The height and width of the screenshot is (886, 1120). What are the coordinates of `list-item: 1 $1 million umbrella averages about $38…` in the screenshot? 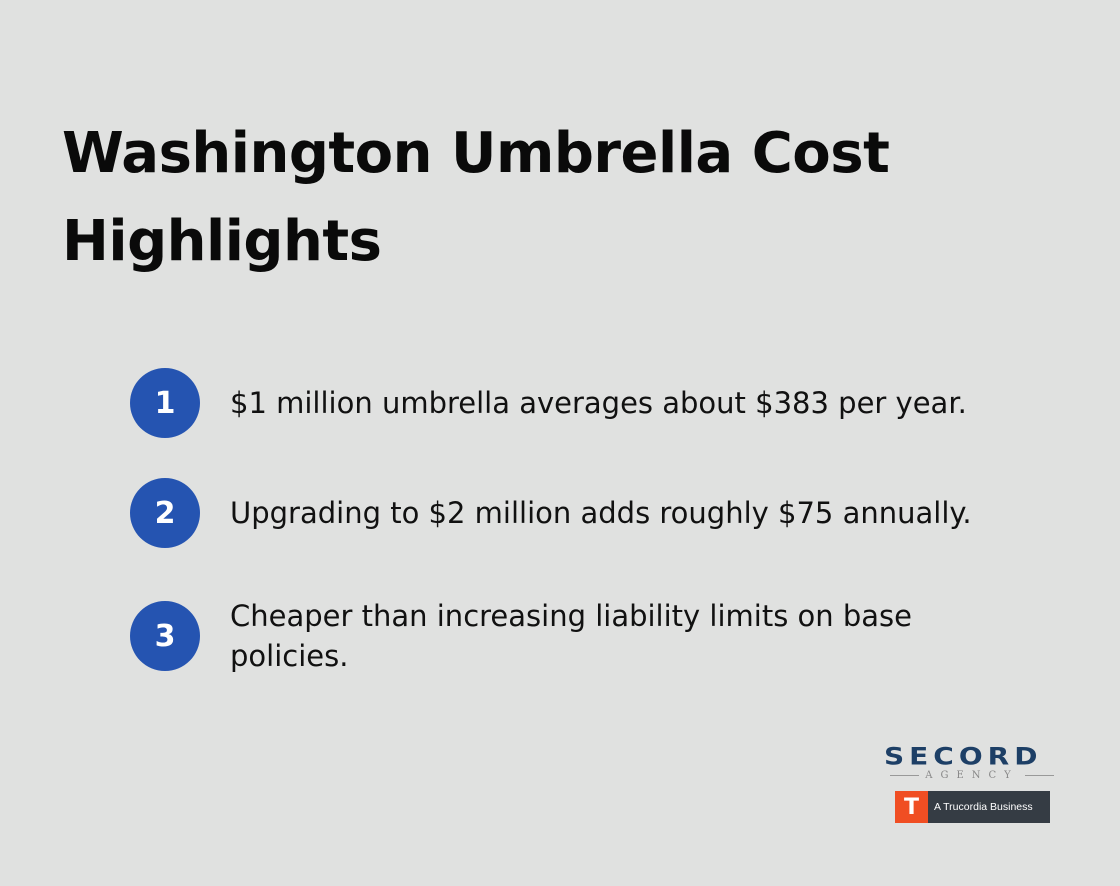 It's located at (575, 403).